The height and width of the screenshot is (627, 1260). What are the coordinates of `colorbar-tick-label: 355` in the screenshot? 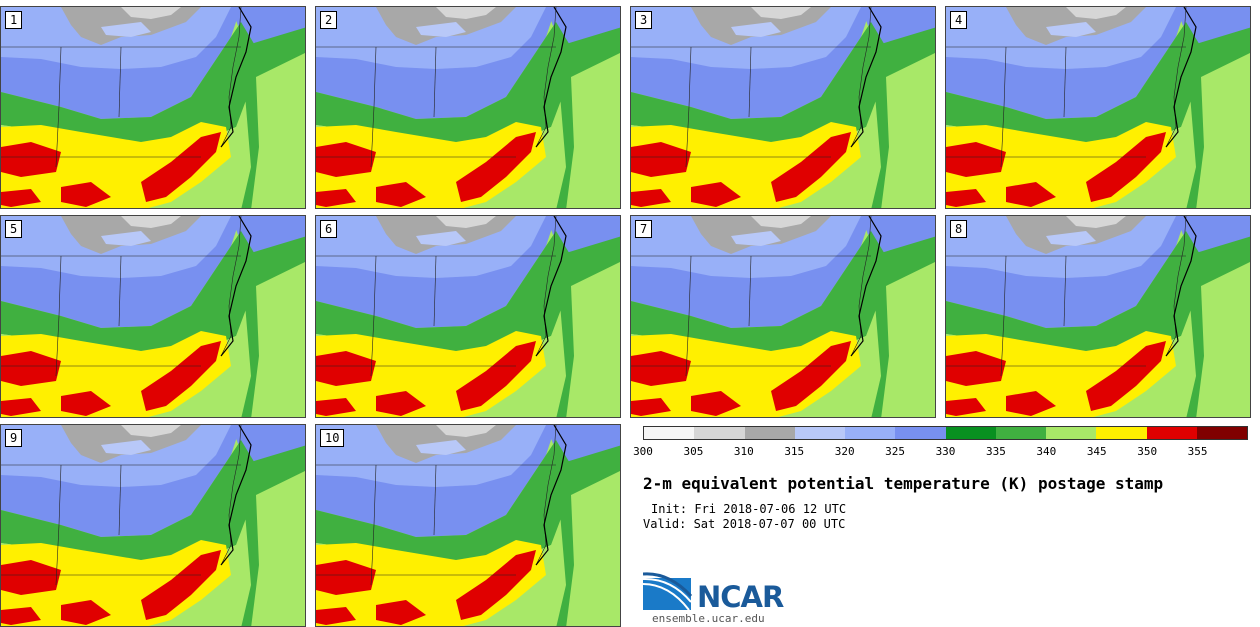 It's located at (1197, 451).